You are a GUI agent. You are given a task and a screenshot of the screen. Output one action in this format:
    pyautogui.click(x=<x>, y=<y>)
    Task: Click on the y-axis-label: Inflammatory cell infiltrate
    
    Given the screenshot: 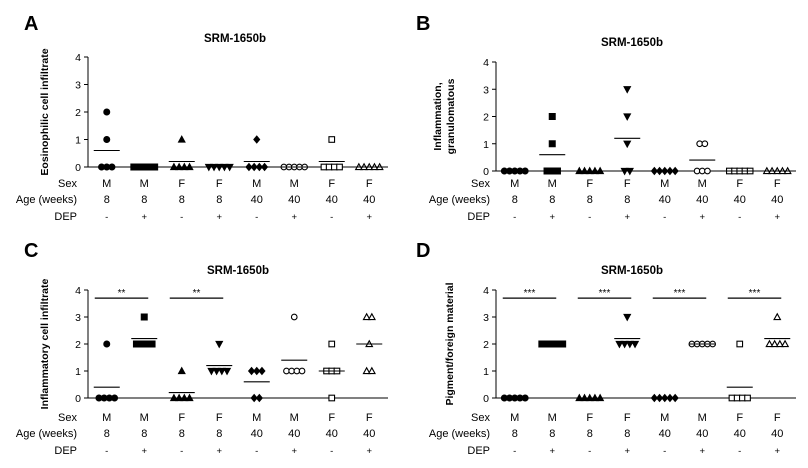 What is the action you would take?
    pyautogui.click(x=45, y=343)
    